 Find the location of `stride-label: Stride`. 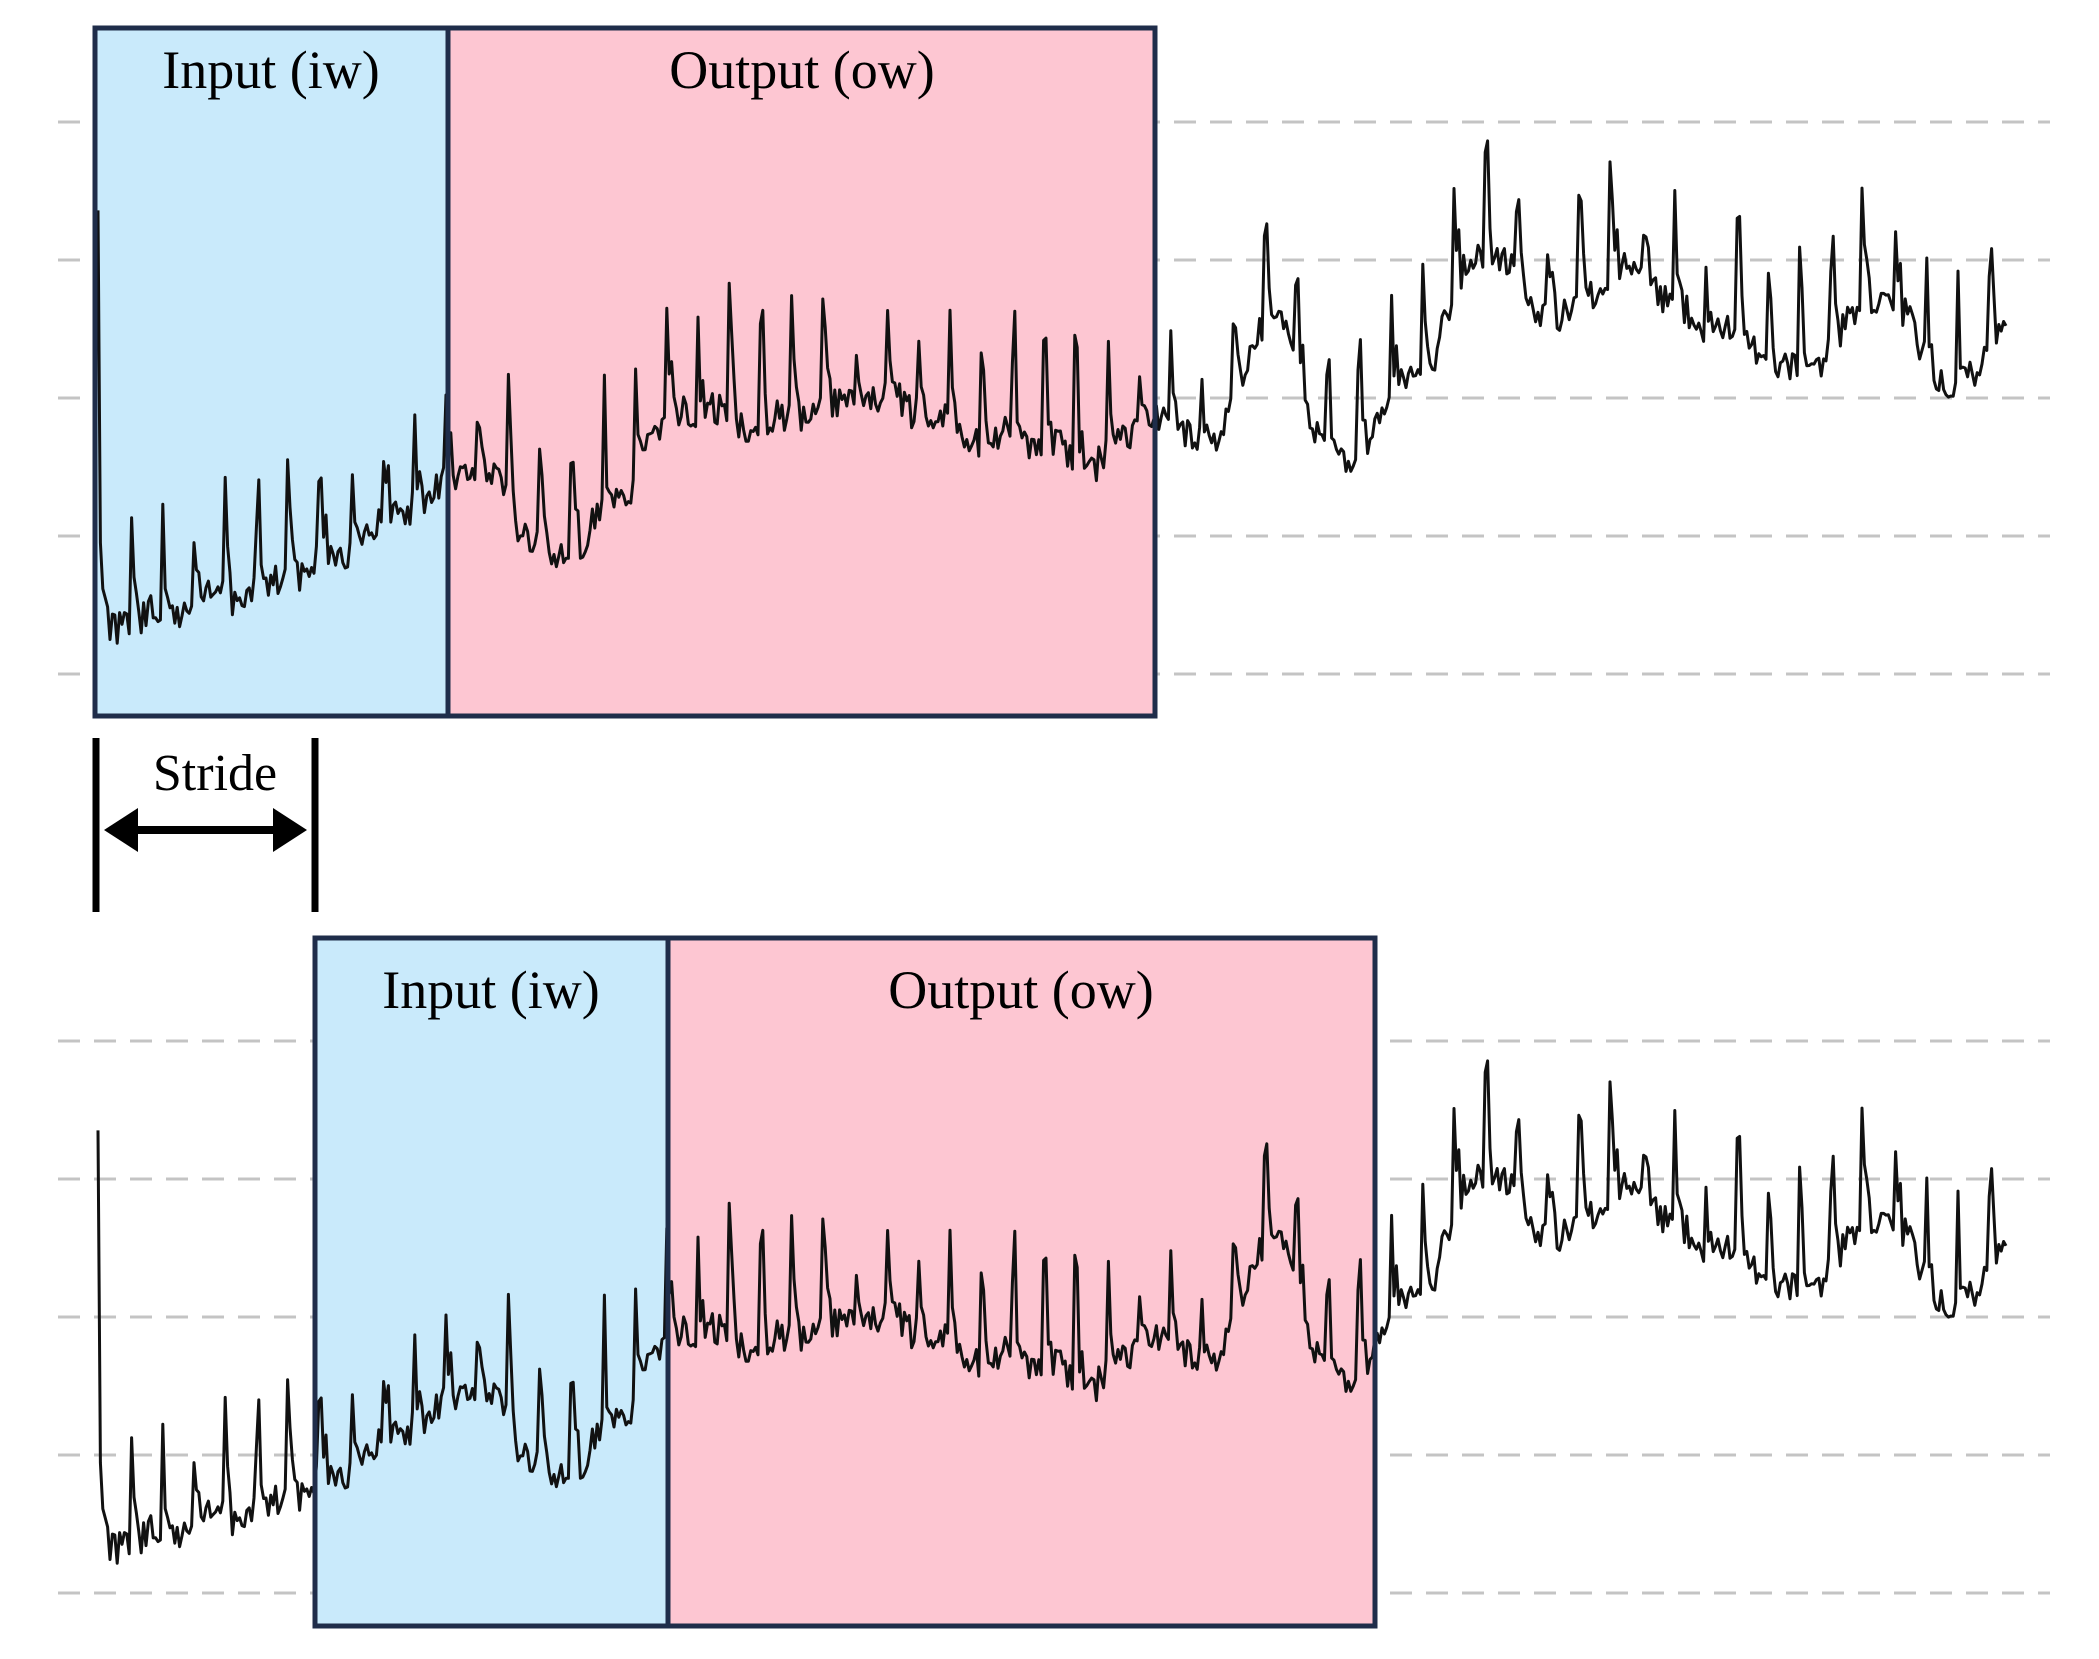

stride-label: Stride is located at coordinates (215, 773).